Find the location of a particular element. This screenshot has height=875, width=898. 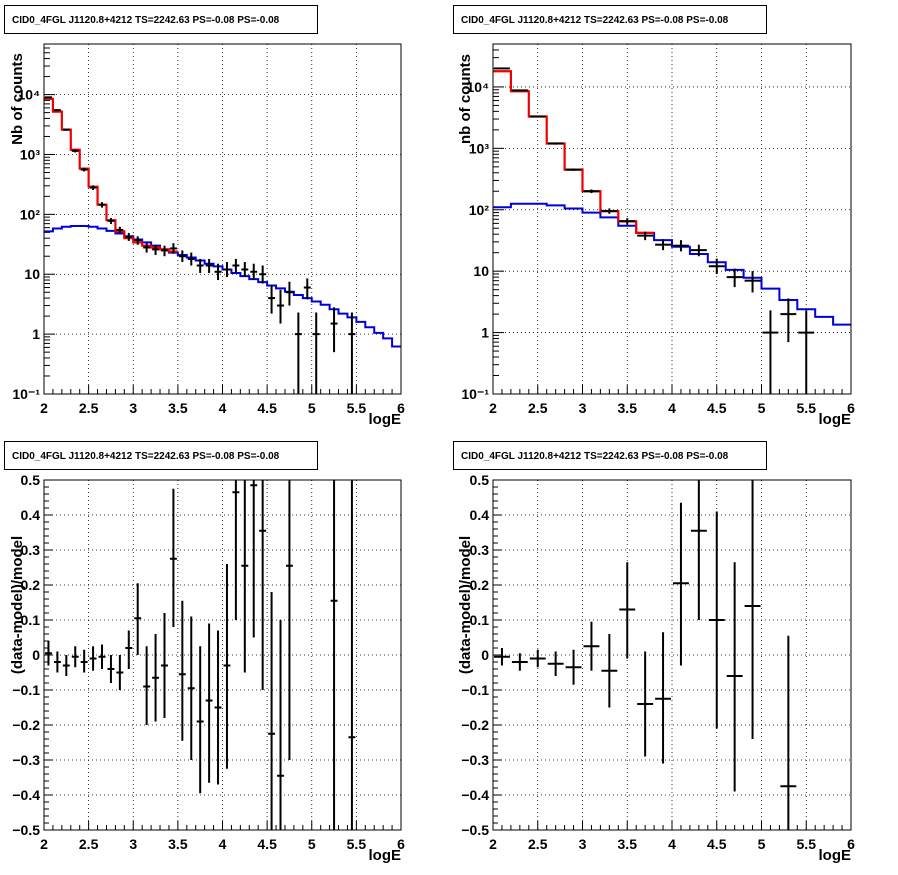

y-tick-label: −0.3 is located at coordinates (26, 760).